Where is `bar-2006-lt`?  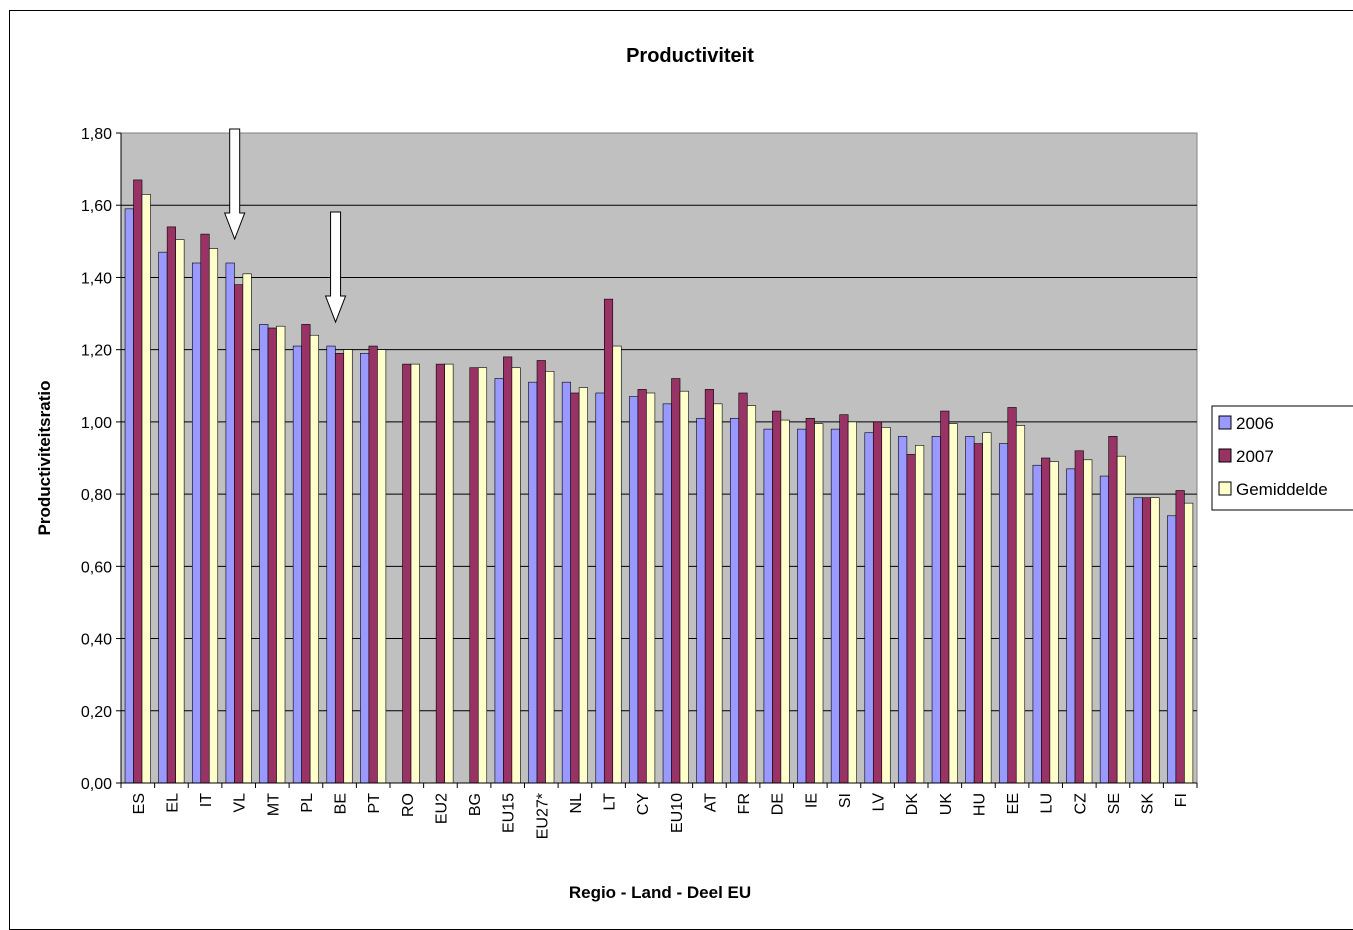
bar-2006-lt is located at coordinates (600, 588).